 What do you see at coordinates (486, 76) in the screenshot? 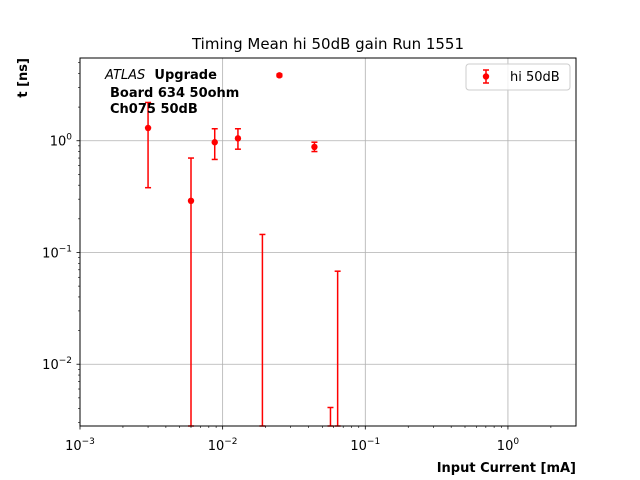
I see `legend-marker` at bounding box center [486, 76].